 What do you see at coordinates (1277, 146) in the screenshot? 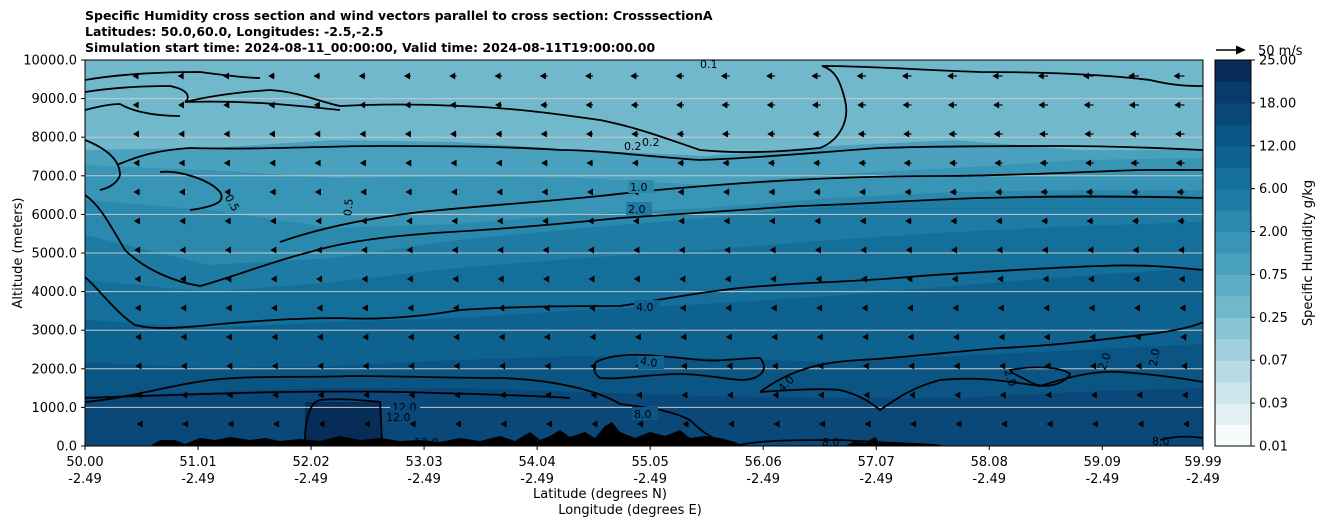
I see `colorbar-tick-label: 12.00` at bounding box center [1277, 146].